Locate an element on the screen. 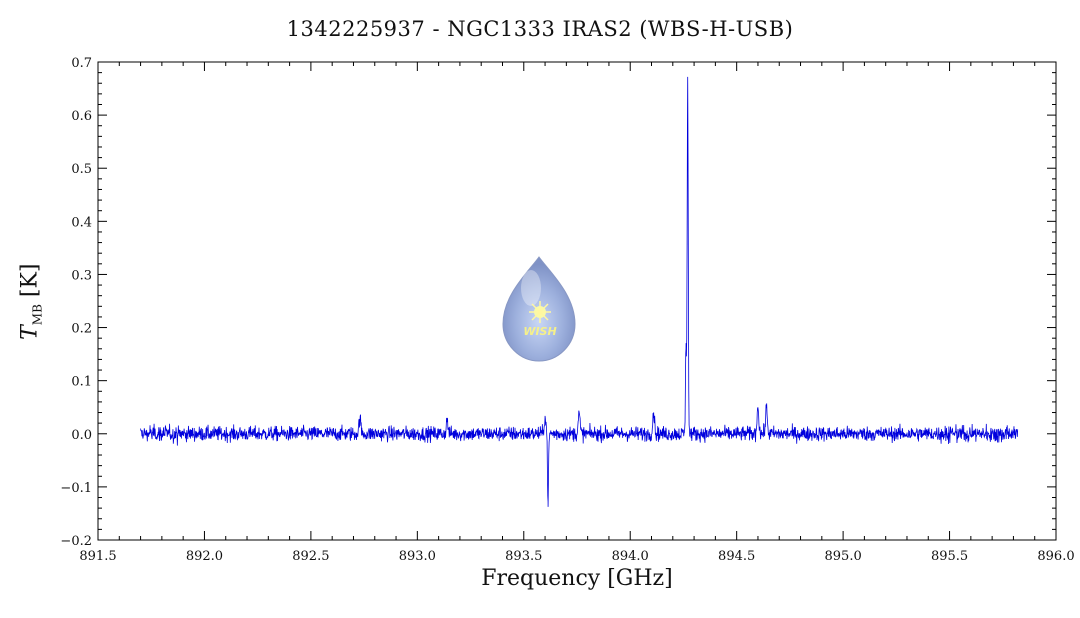 The image size is (1080, 618). y-tick-label: 0.0 is located at coordinates (81, 435).